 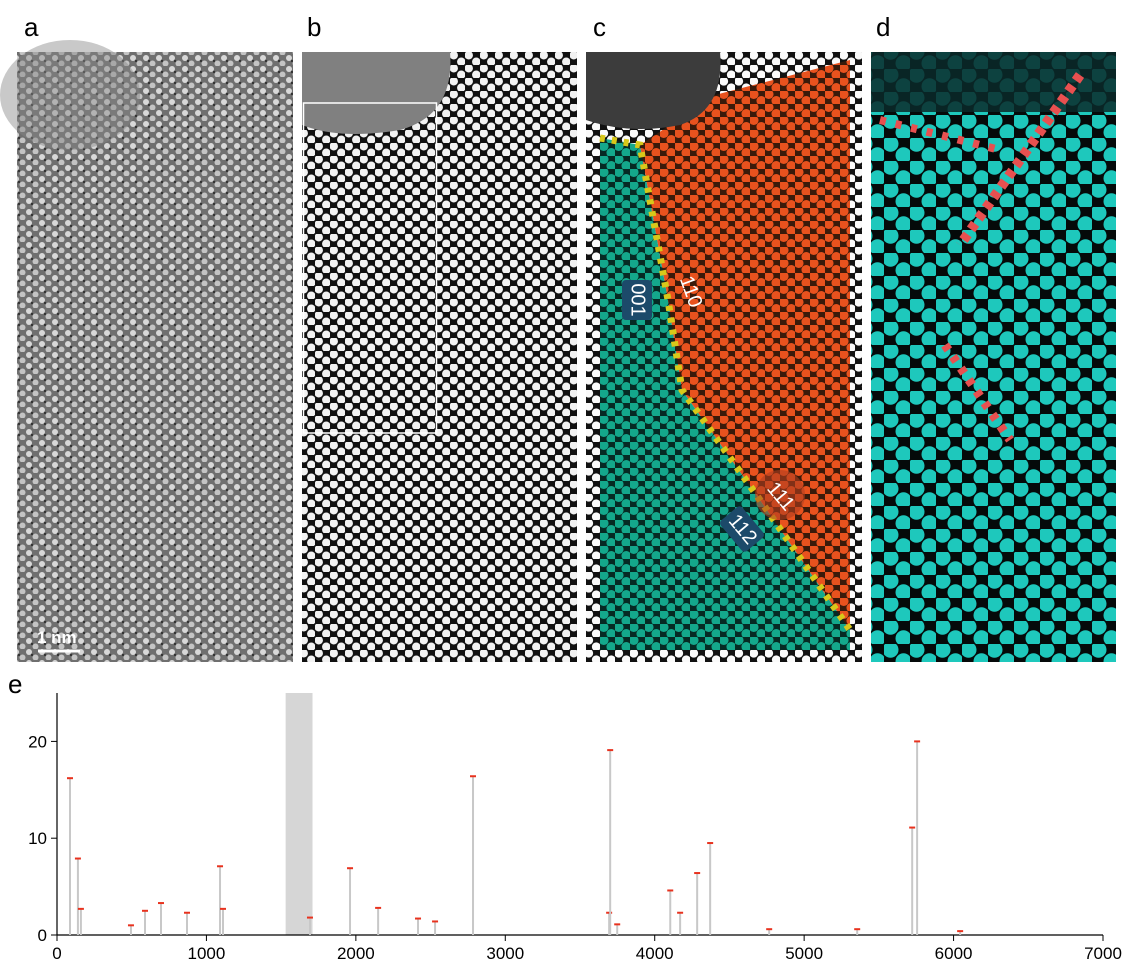 I want to click on x-tick-label: 6000, so click(x=954, y=953).